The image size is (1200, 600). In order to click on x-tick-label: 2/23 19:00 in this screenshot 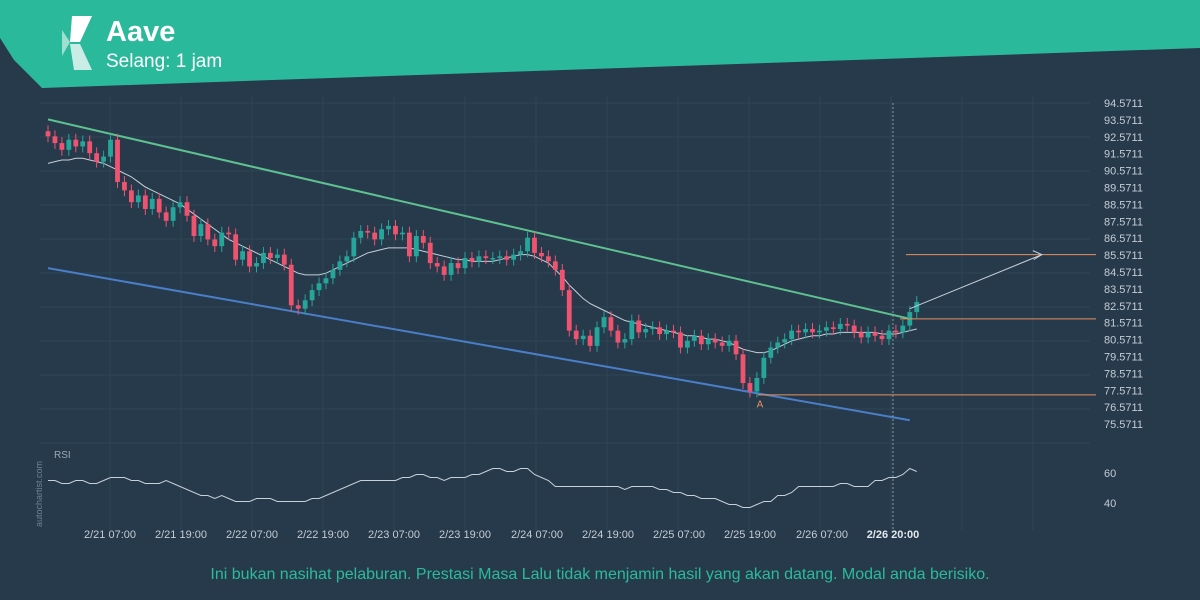, I will do `click(465, 535)`.